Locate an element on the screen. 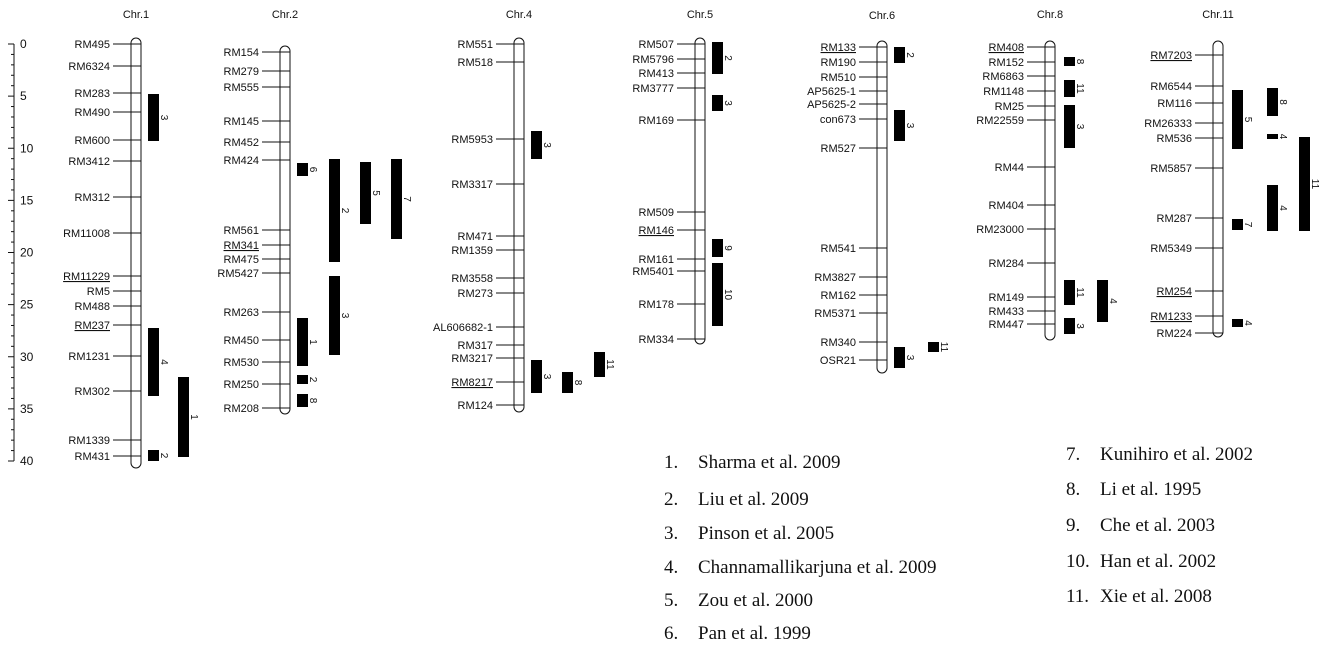 The height and width of the screenshot is (647, 1324). legend-item: 7. Kunihiro et al. 2002 is located at coordinates (1159, 455).